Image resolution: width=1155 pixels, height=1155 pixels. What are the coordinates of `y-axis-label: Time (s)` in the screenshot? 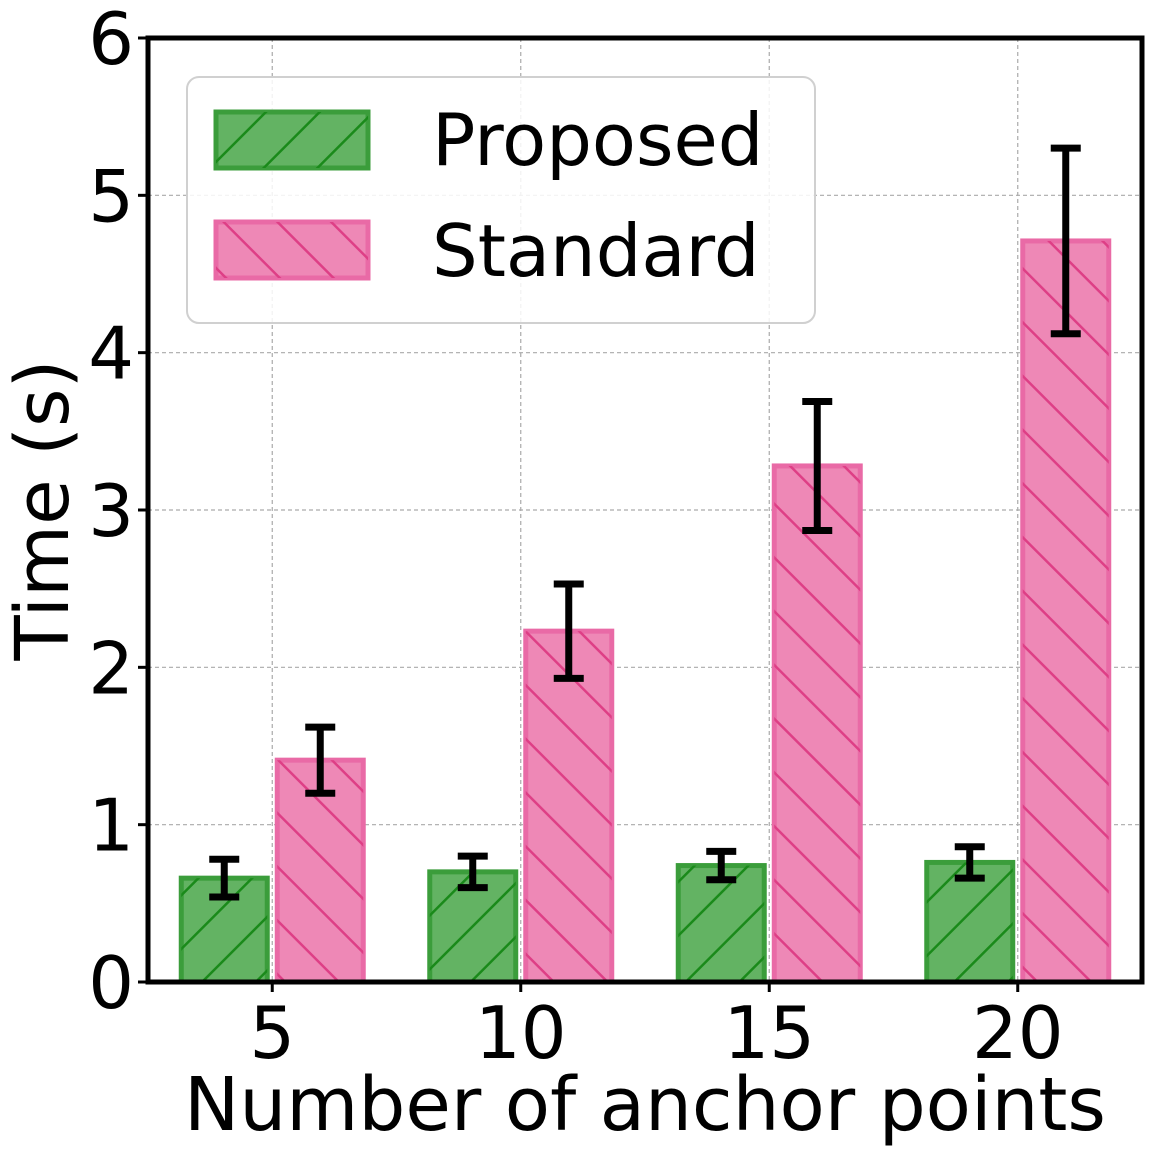 It's located at (43, 511).